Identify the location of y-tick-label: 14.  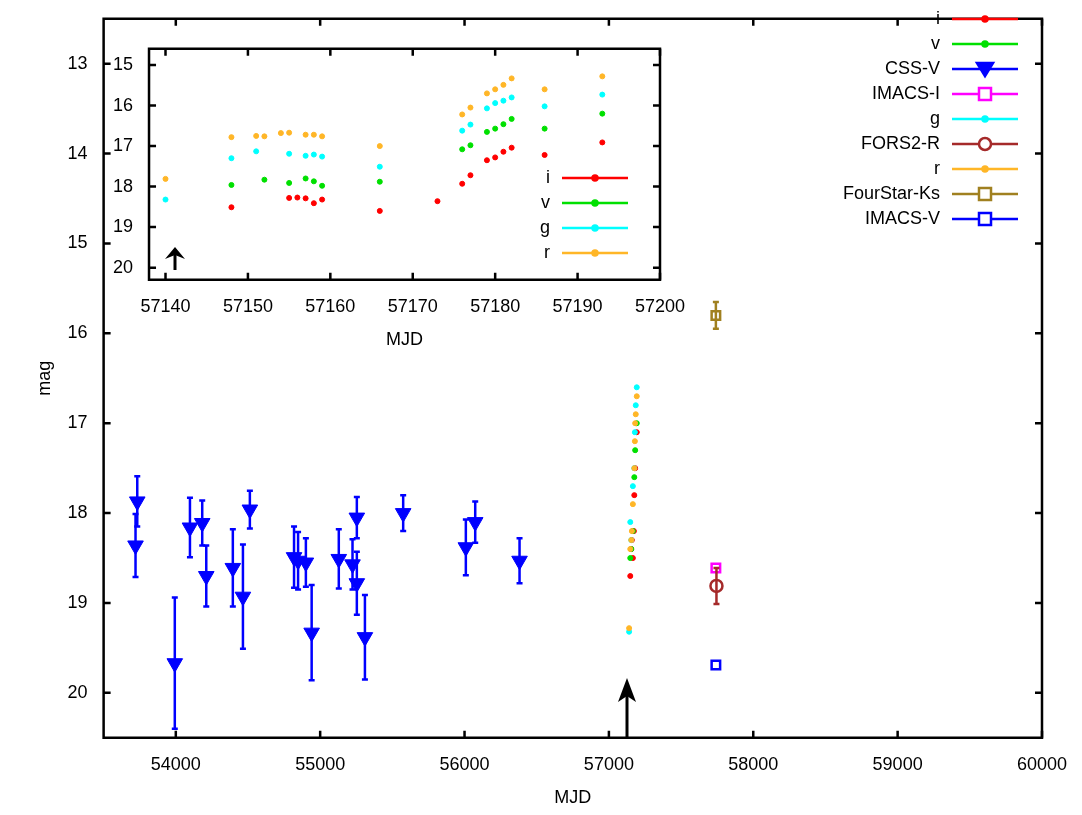
(77, 152).